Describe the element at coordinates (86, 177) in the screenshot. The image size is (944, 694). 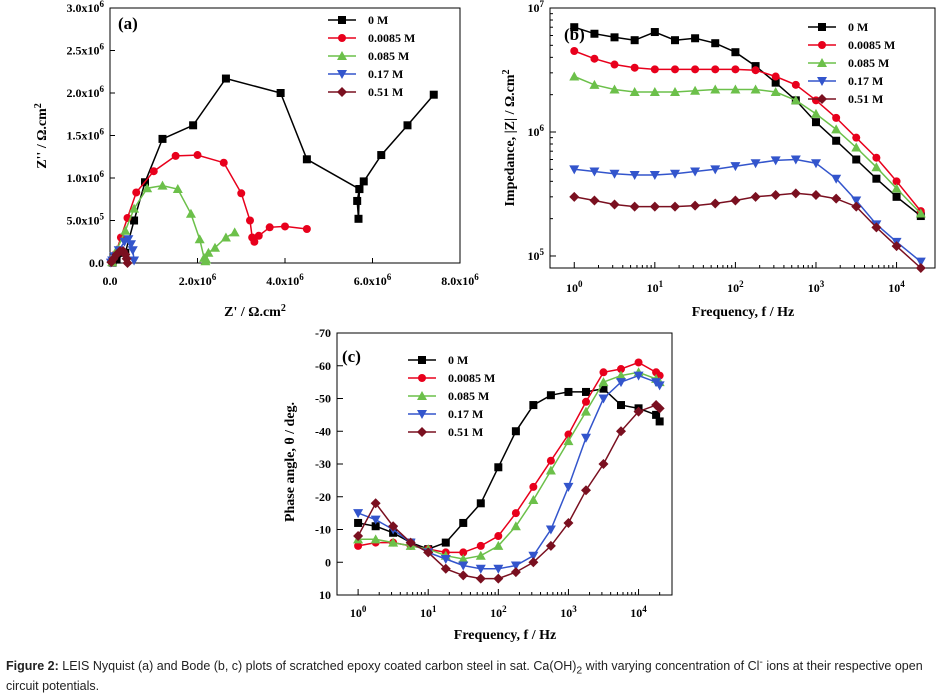
I see `y-tick-label: 1.0x10⁶` at that location.